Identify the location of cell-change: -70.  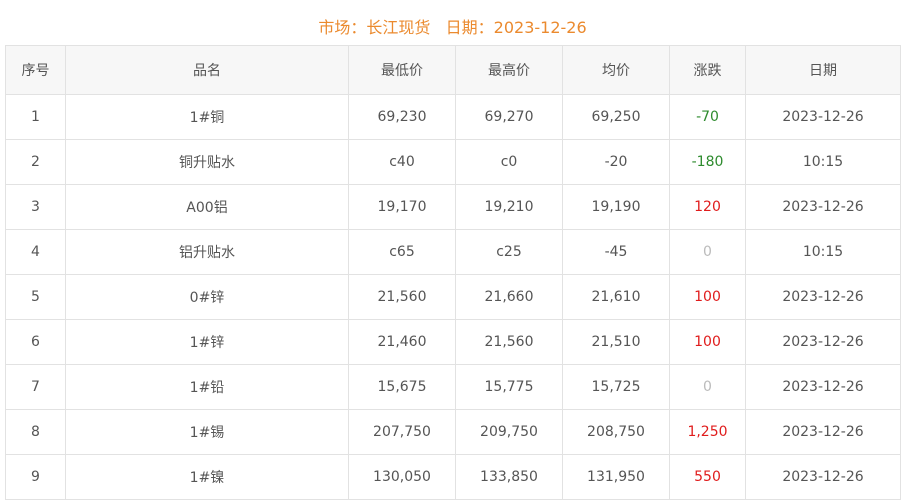
(707, 117).